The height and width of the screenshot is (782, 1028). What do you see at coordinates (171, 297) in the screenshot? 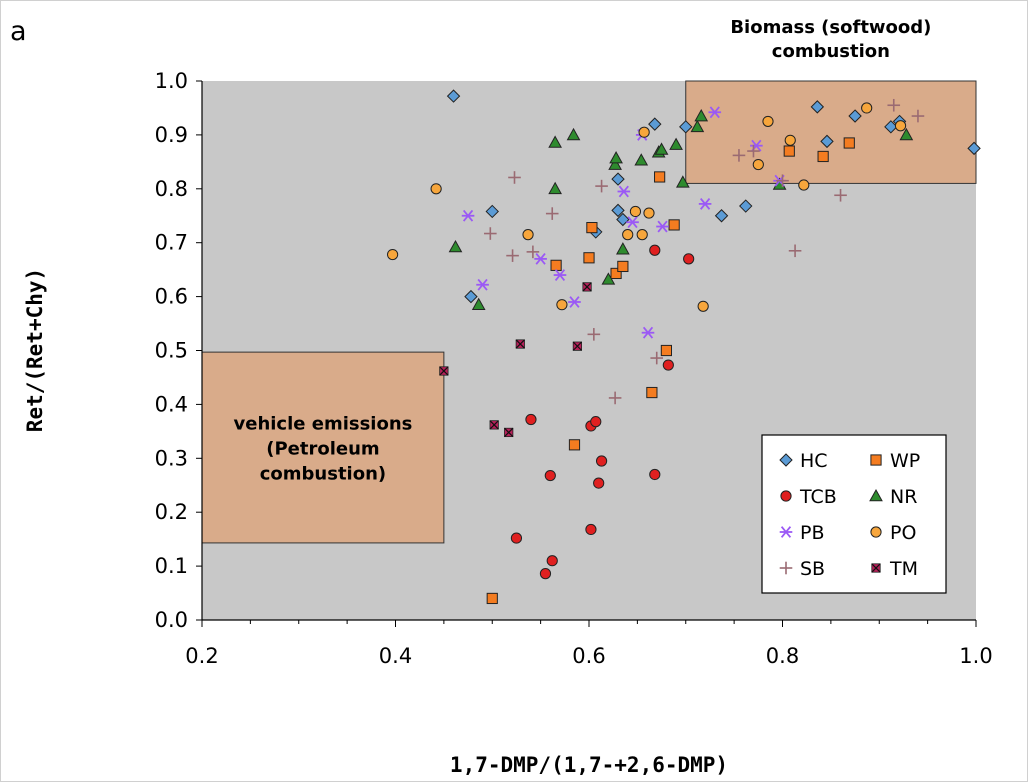
I see `y-tick-label: 0.6` at bounding box center [171, 297].